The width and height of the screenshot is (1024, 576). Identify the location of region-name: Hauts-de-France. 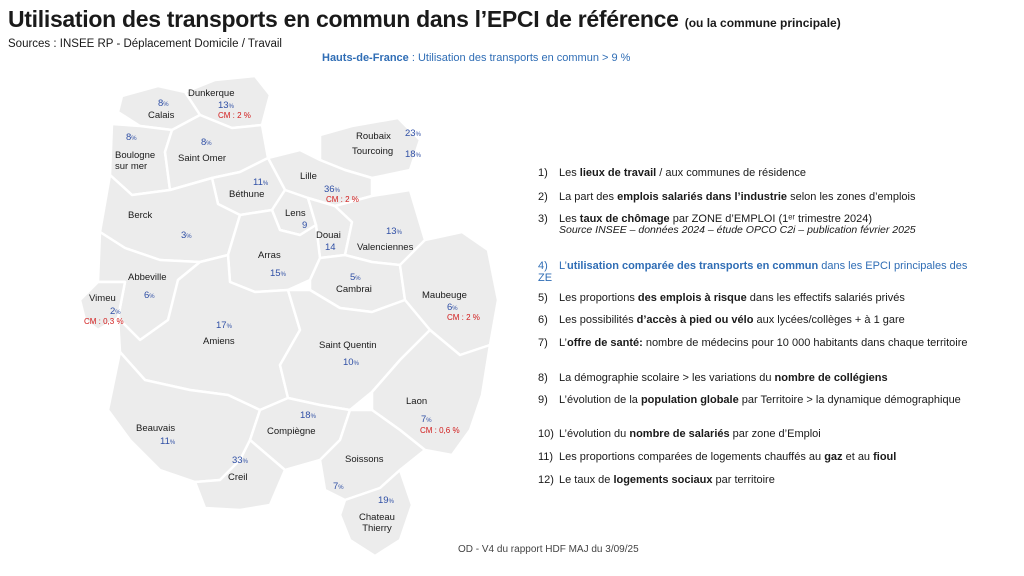
(365, 58).